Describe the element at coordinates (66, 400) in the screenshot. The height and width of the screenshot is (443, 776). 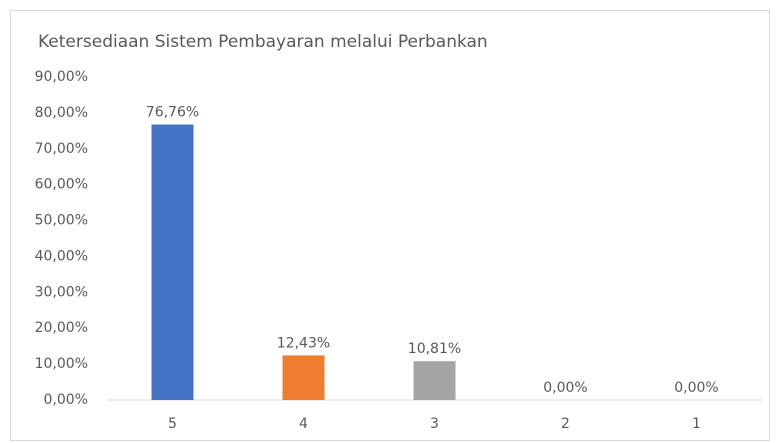
I see `y-tick-label: 0,00%` at that location.